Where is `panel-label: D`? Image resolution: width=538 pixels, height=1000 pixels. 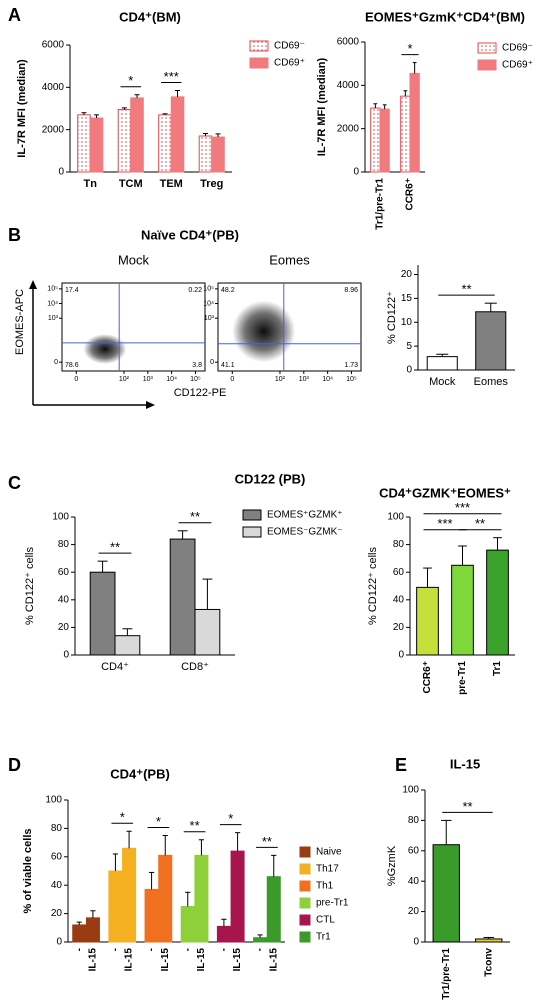
panel-label: D is located at coordinates (14, 765).